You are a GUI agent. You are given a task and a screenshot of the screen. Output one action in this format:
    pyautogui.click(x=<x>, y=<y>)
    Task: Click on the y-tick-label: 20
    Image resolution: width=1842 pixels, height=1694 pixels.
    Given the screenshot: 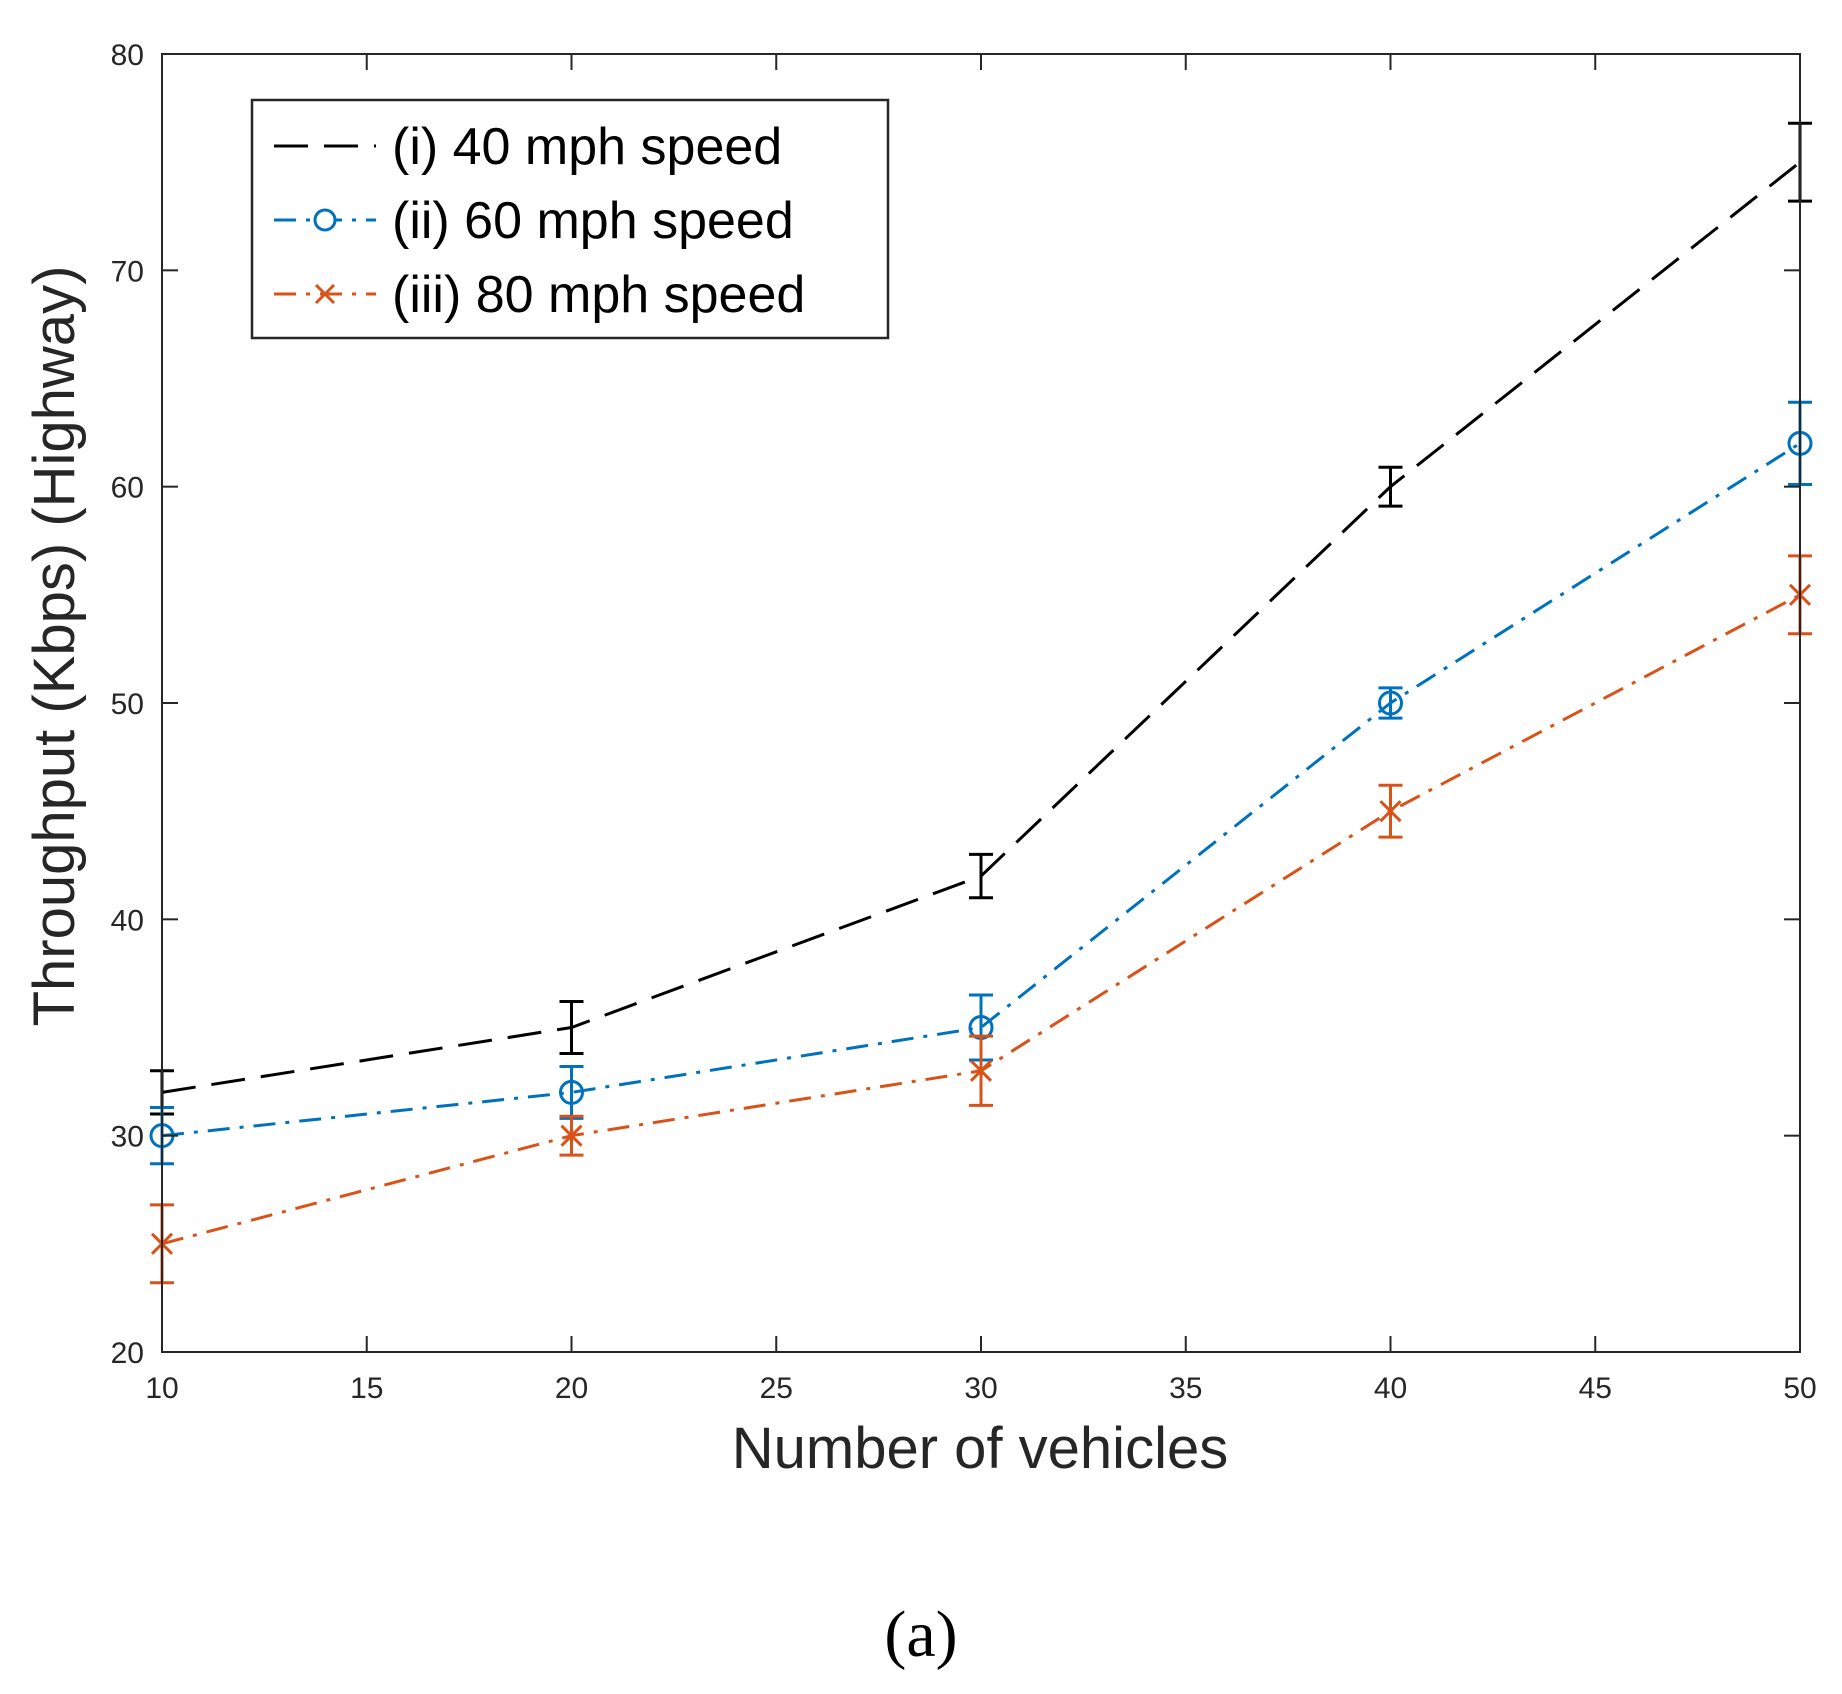 What is the action you would take?
    pyautogui.click(x=127, y=1353)
    